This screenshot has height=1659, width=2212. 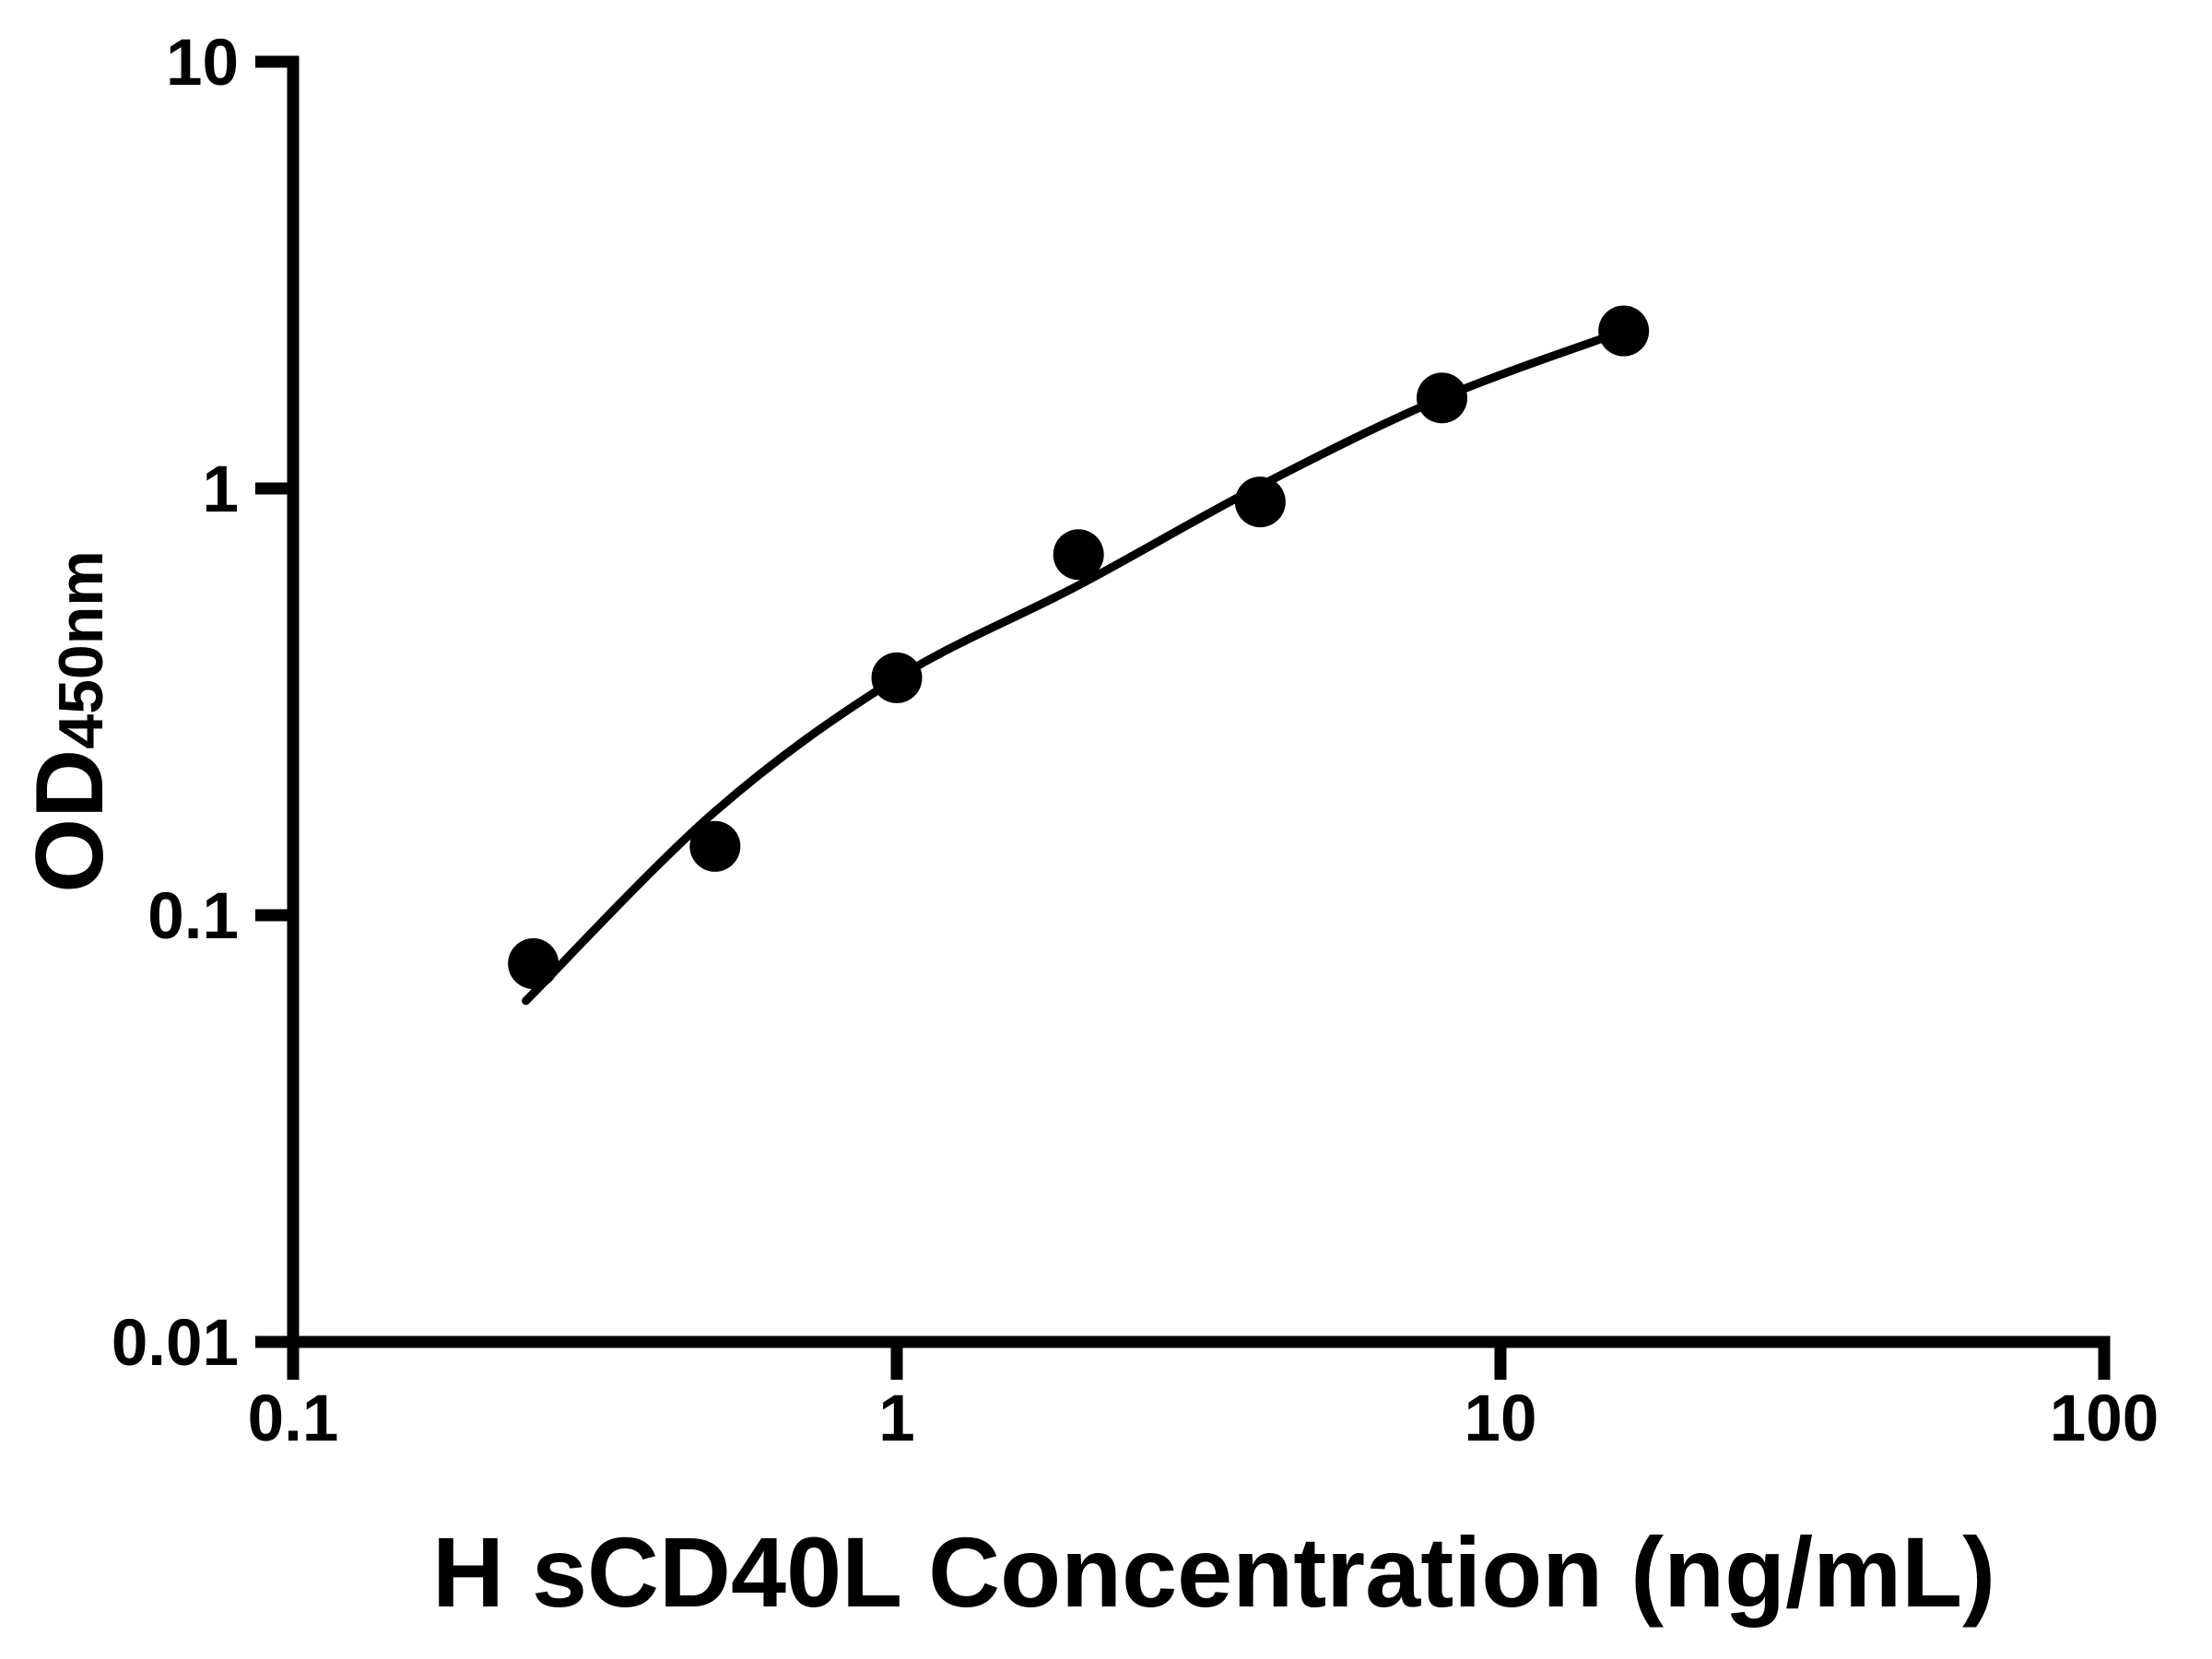 What do you see at coordinates (1213, 1572) in the screenshot?
I see `x-axis-title: H sCD40L Concentration (ng/mL)` at bounding box center [1213, 1572].